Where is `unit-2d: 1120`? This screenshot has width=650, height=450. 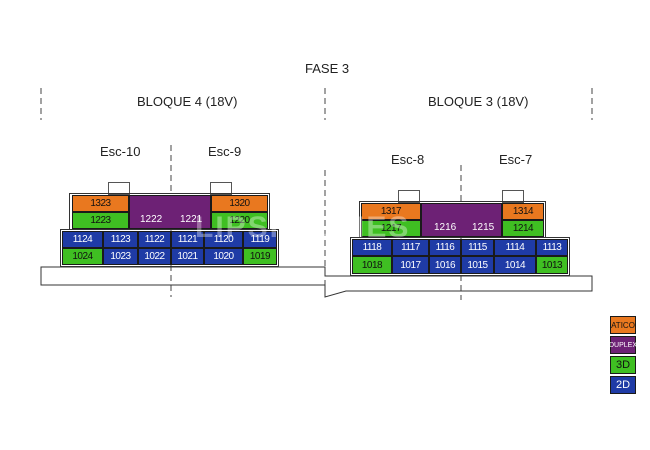 unit-2d: 1120 is located at coordinates (223, 239).